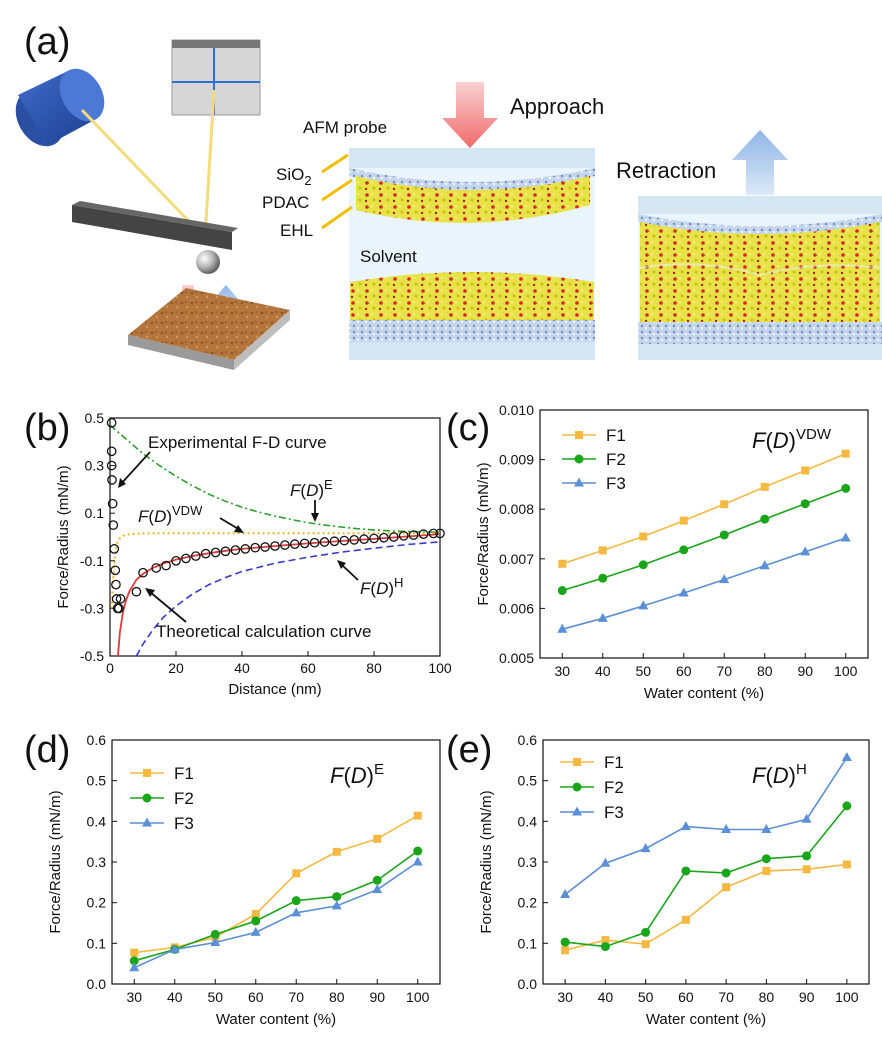 The height and width of the screenshot is (1041, 882). I want to click on approach-arrow-icon, so click(470, 115).